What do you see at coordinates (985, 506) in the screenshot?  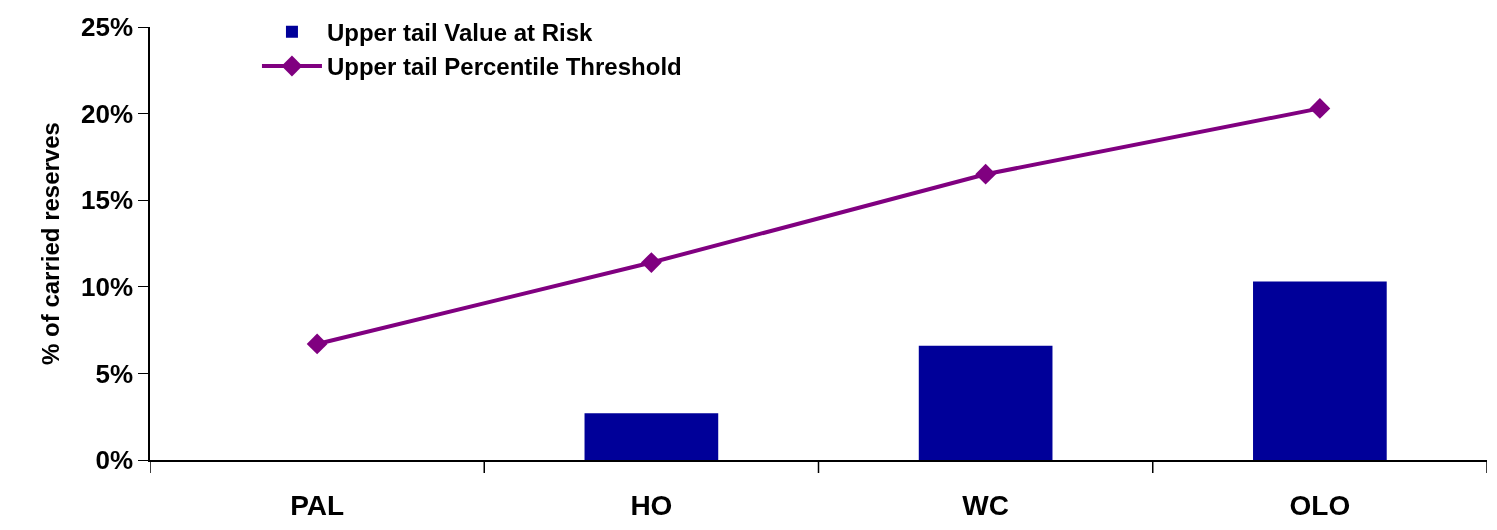 I see `x-tick-label: WC` at bounding box center [985, 506].